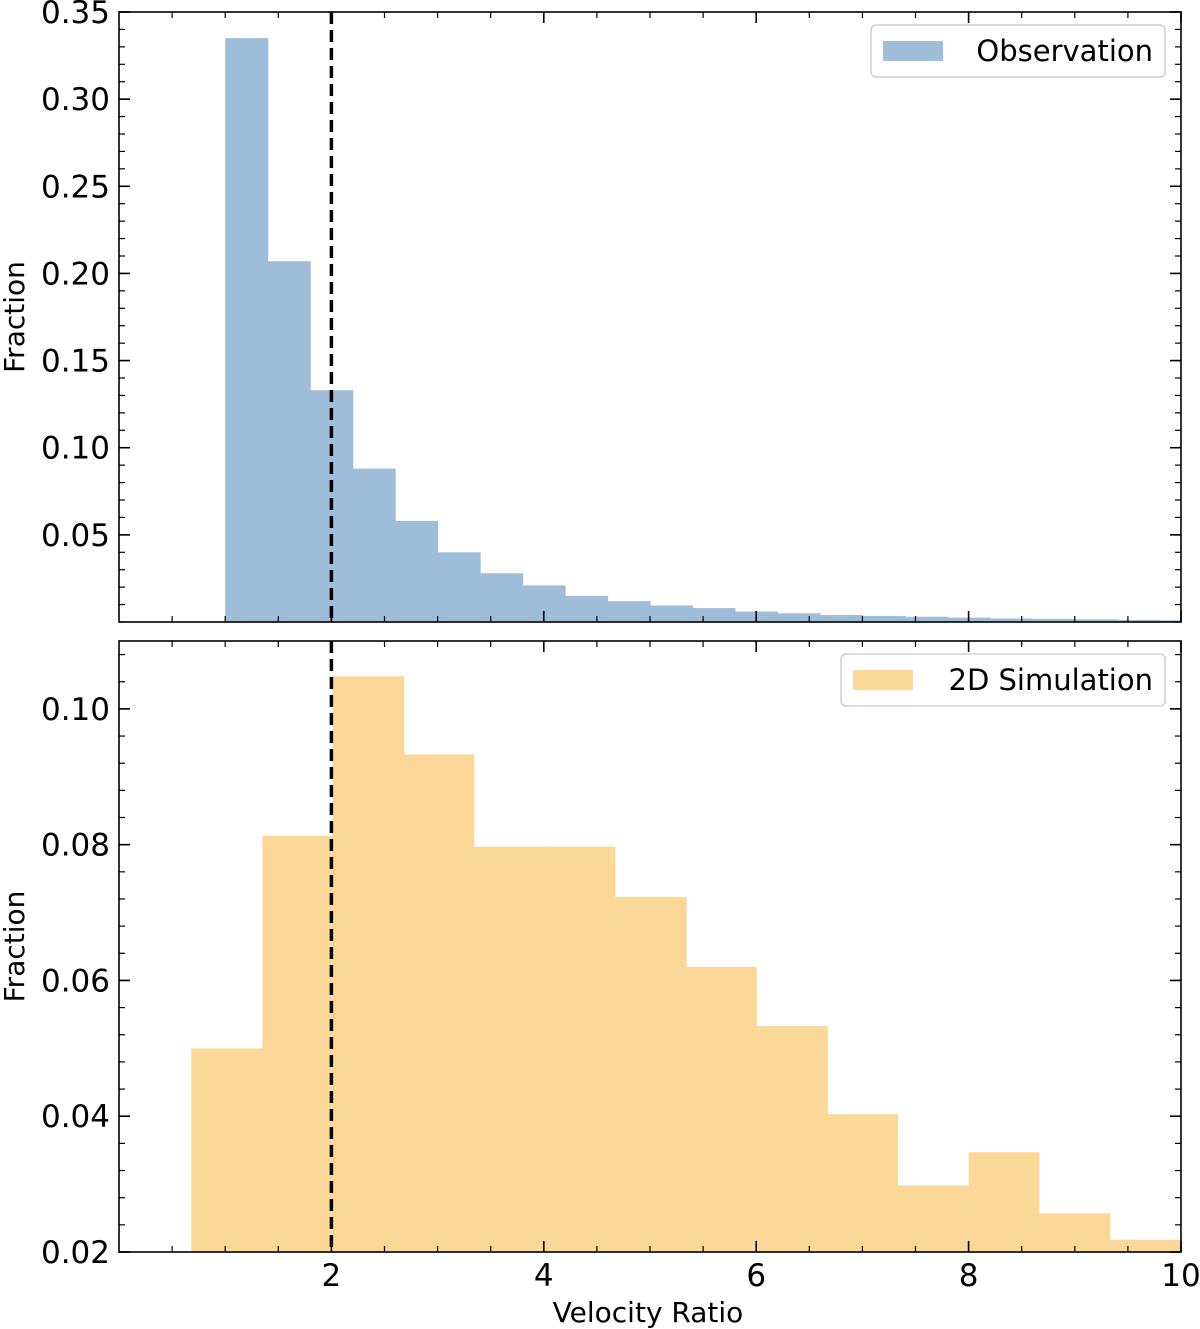 Image resolution: width=1200 pixels, height=1329 pixels. Describe the element at coordinates (75, 536) in the screenshot. I see `y-tick-label: 0.05` at that location.